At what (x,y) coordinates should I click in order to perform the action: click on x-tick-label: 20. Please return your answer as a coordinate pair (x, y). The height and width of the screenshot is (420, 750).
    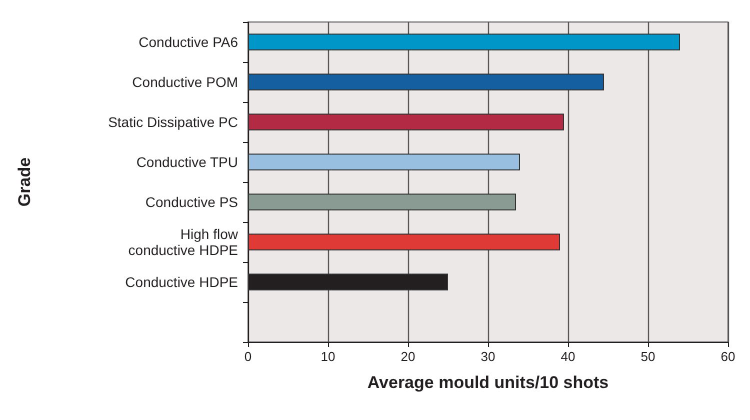
    Looking at the image, I should click on (408, 356).